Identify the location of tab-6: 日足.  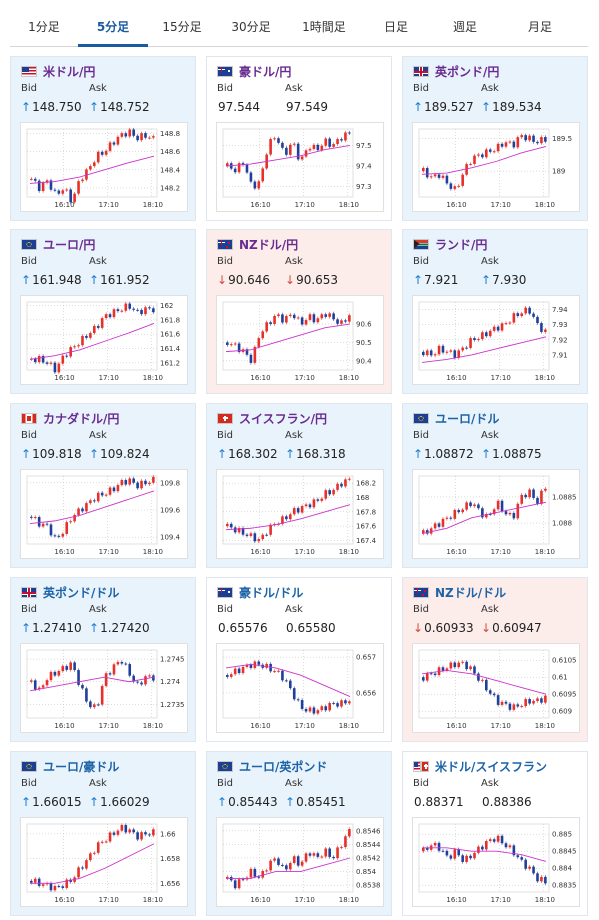
(395, 27).